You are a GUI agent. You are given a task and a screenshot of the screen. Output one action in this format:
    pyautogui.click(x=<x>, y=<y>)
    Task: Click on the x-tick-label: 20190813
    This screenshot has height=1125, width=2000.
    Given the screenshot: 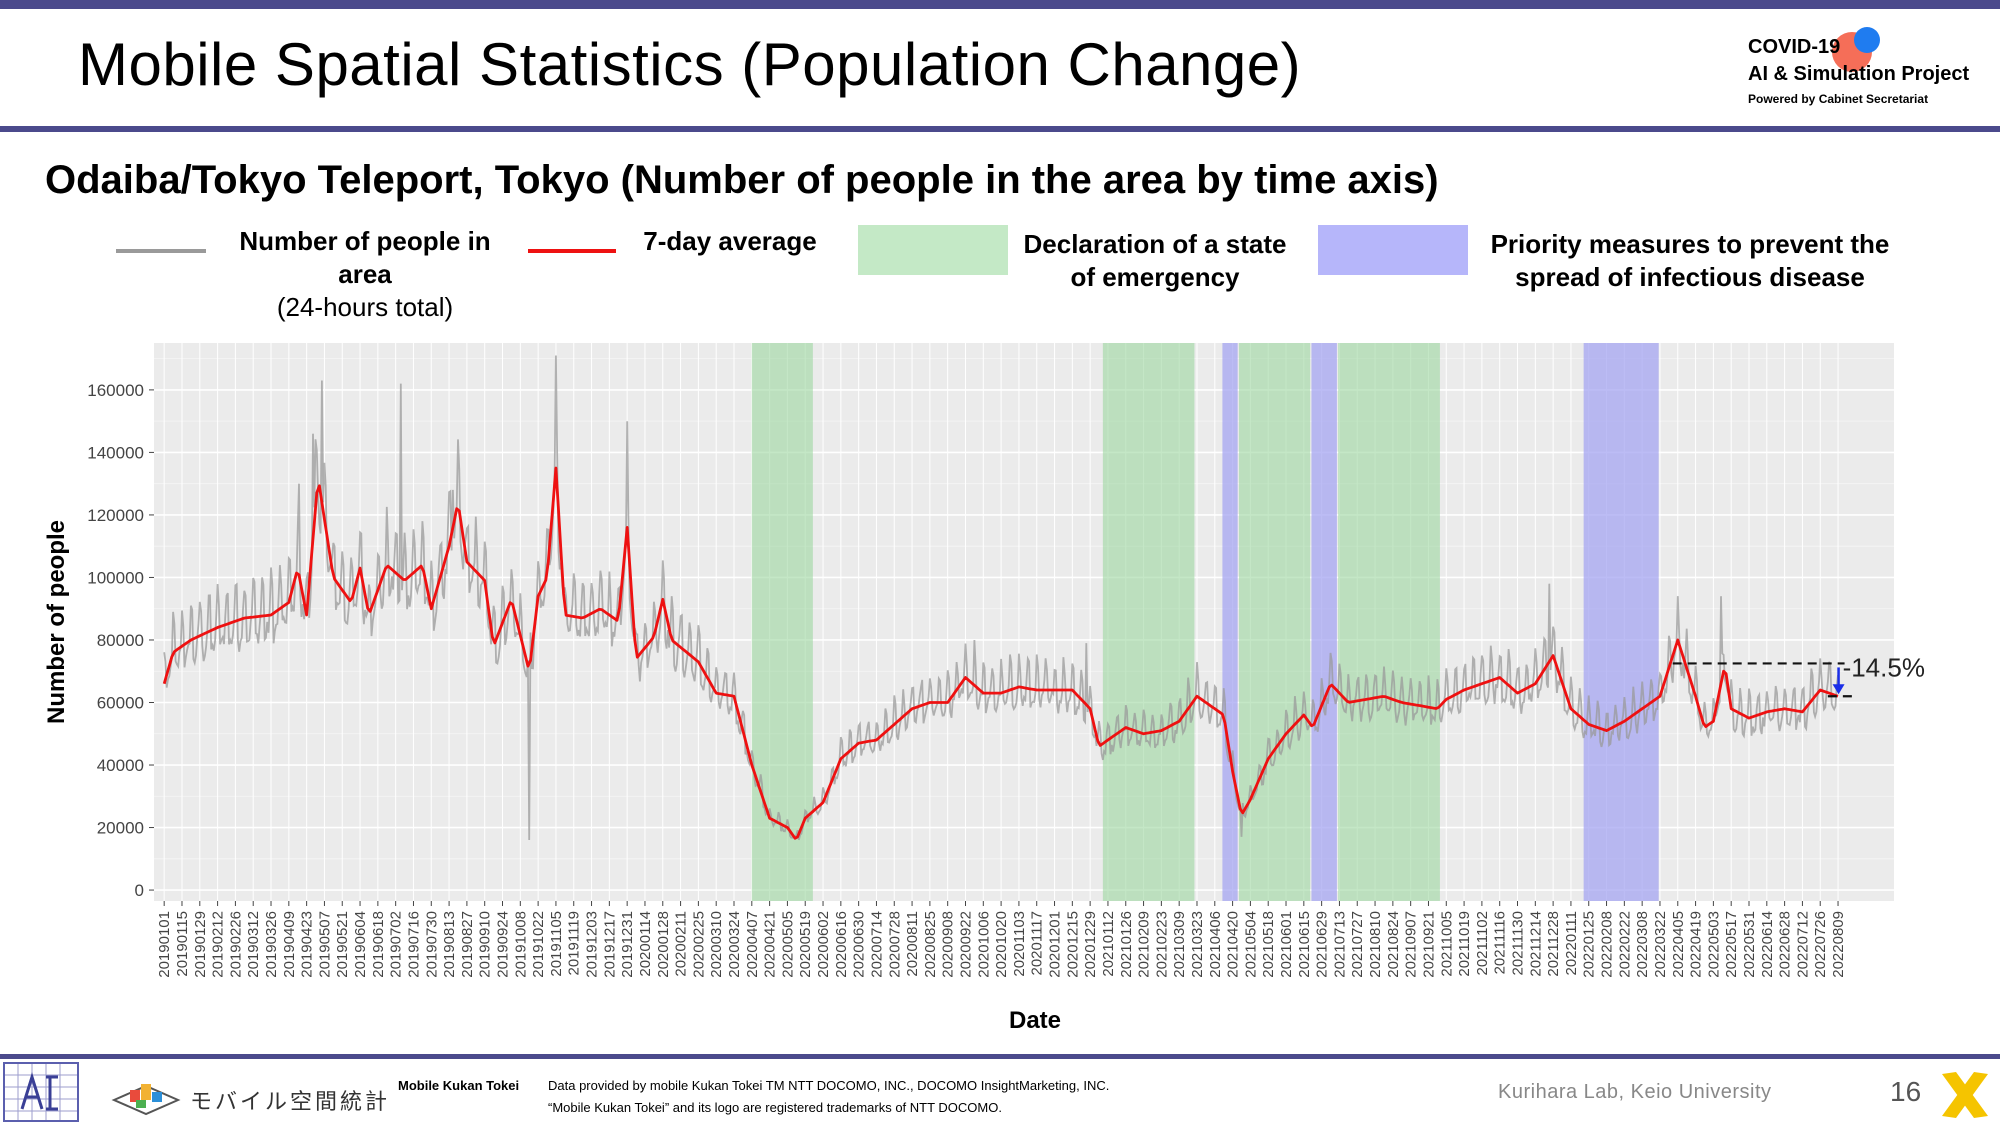 What is the action you would take?
    pyautogui.click(x=449, y=944)
    